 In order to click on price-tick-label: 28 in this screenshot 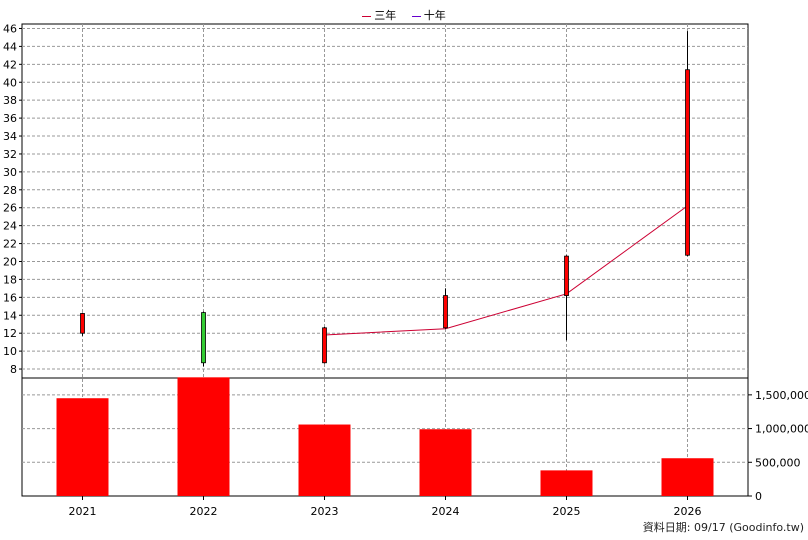, I will do `click(10, 190)`.